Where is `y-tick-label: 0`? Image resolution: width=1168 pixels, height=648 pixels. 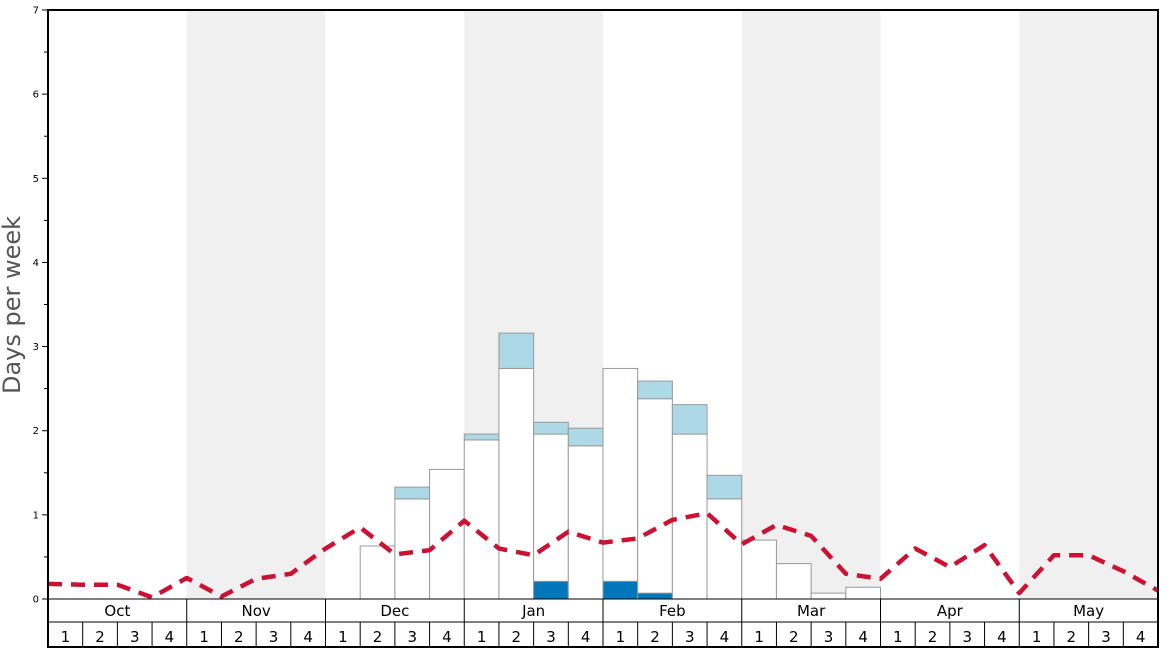
y-tick-label: 0 is located at coordinates (36, 600).